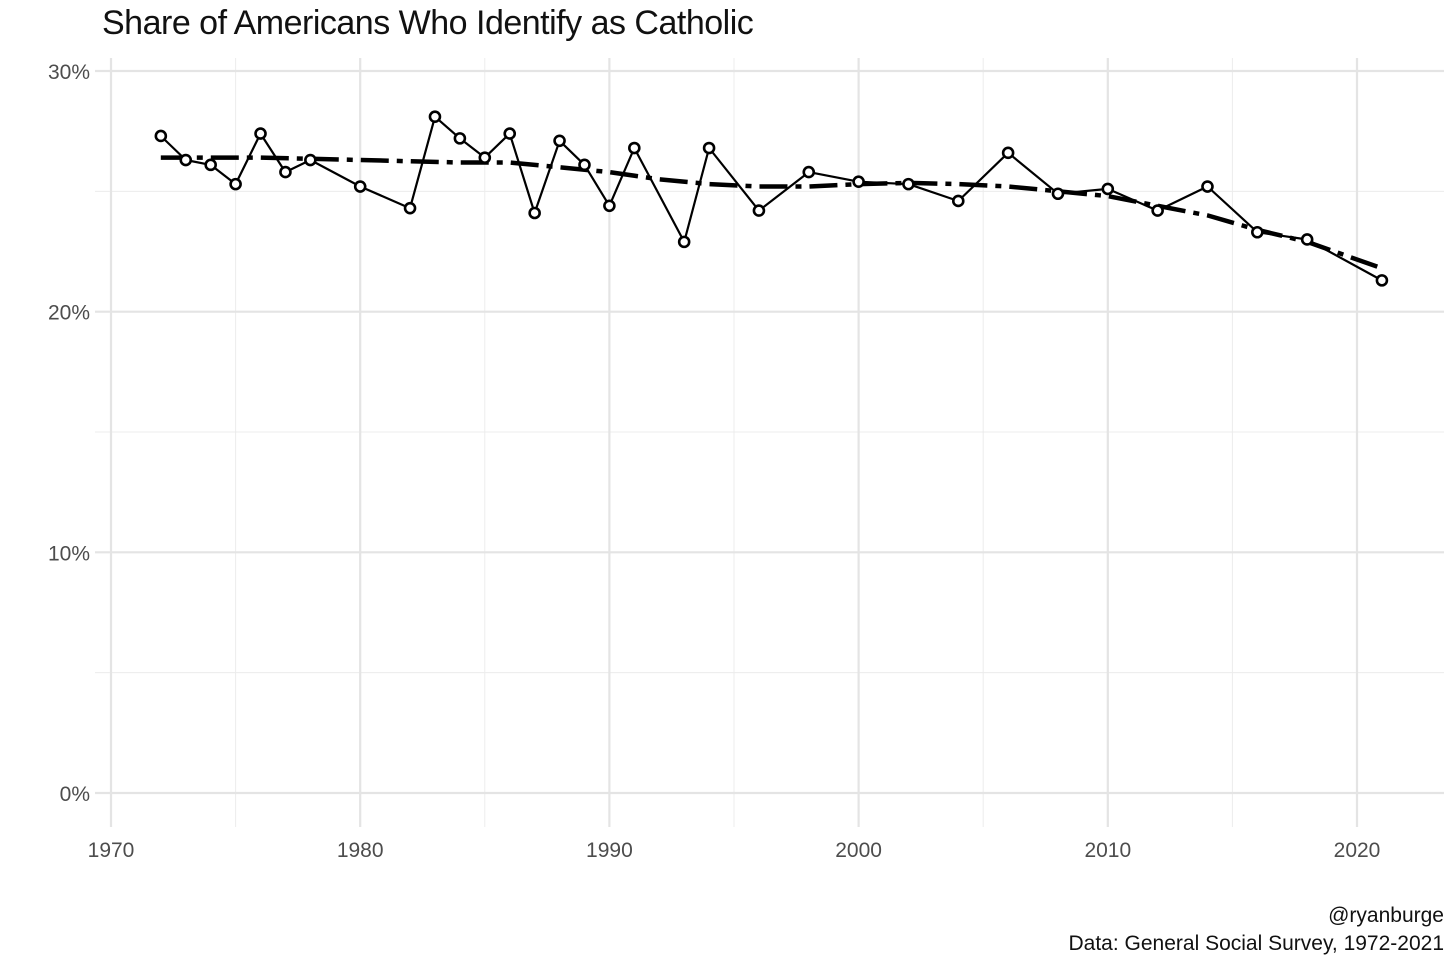 This screenshot has height=971, width=1456. I want to click on y-tick-label: 30%, so click(69, 72).